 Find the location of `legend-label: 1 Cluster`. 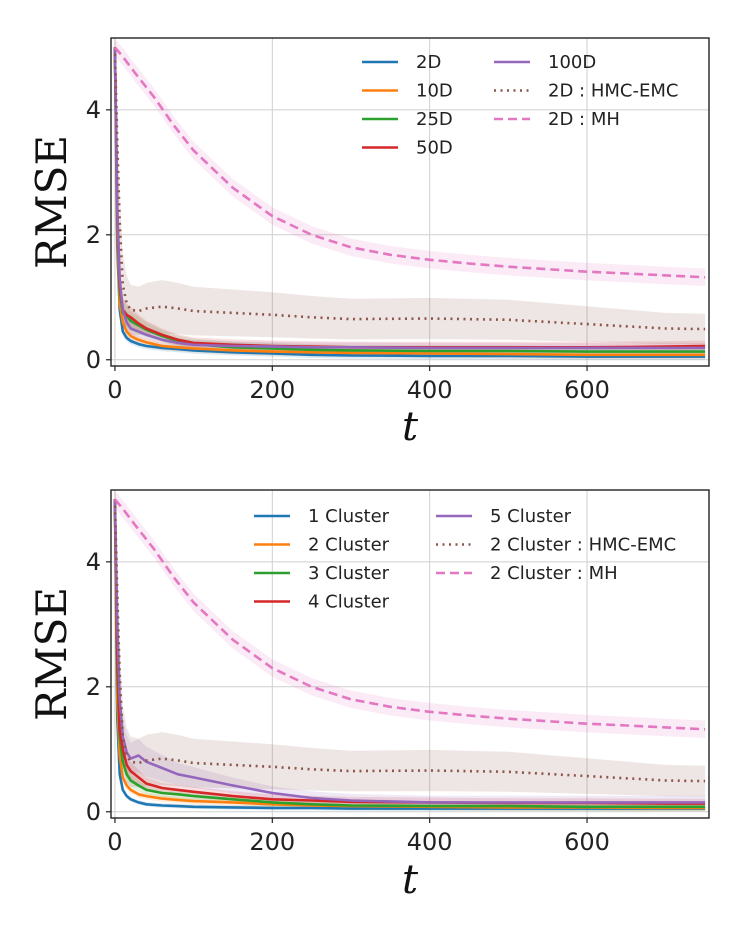

legend-label: 1 Cluster is located at coordinates (349, 516).